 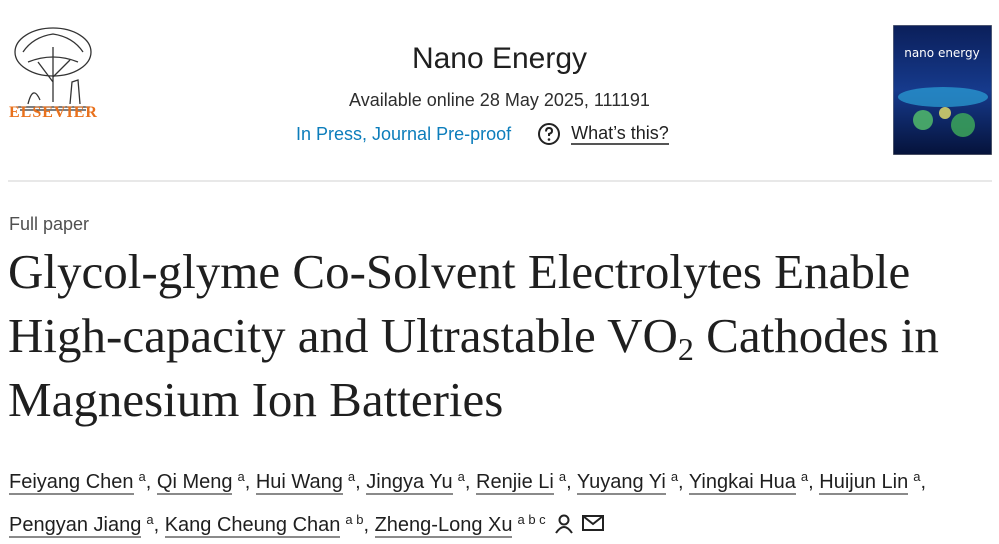 What do you see at coordinates (499, 58) in the screenshot?
I see `journal-name: Nano Energy` at bounding box center [499, 58].